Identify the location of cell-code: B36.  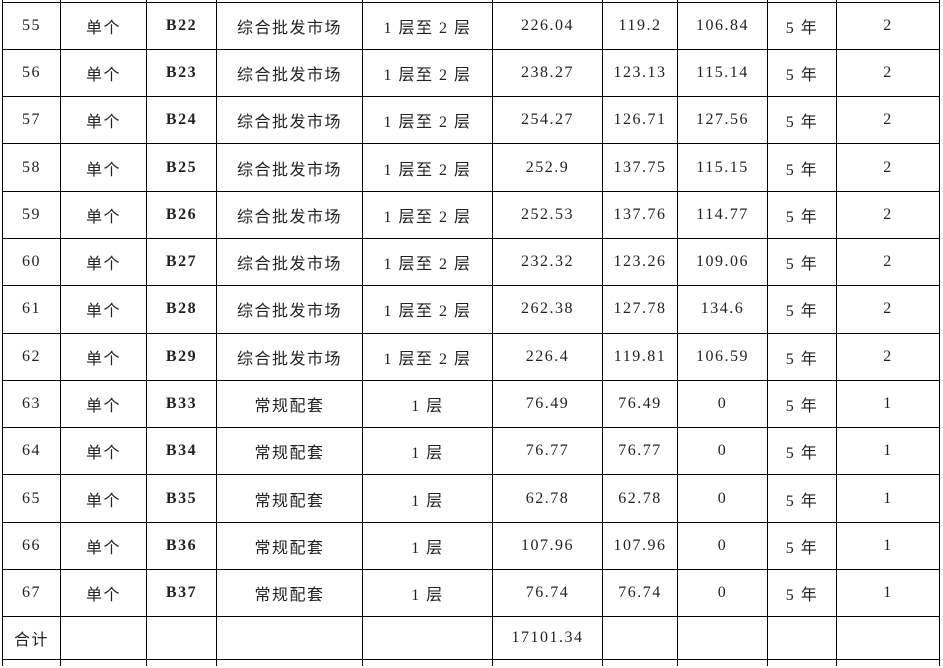
(181, 546).